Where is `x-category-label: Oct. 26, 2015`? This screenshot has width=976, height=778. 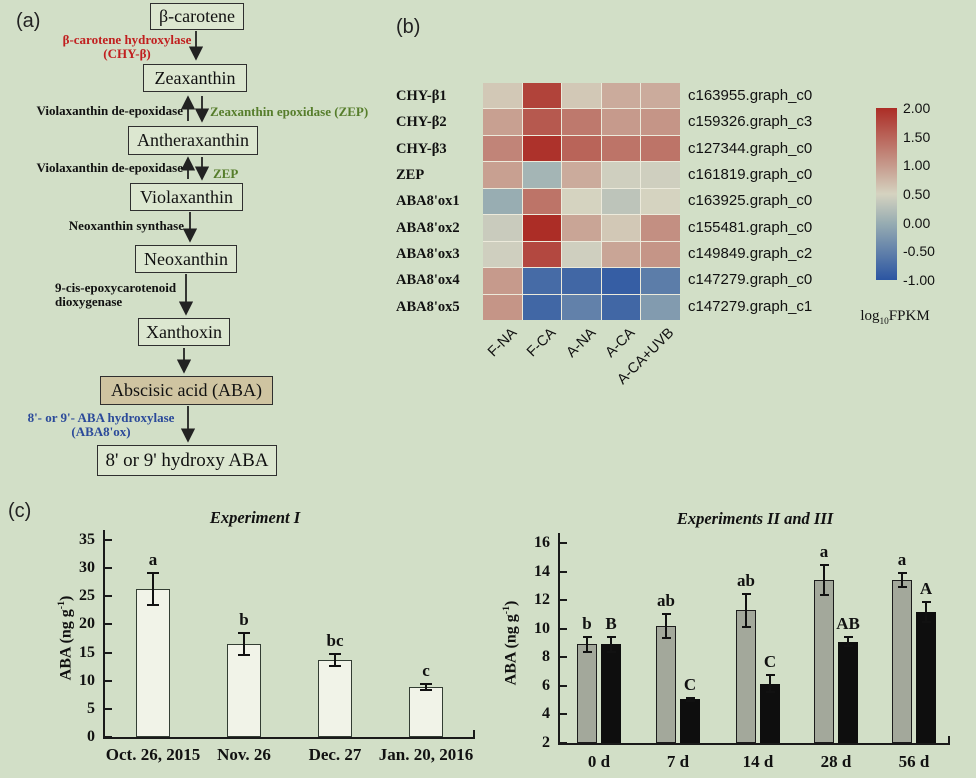 x-category-label: Oct. 26, 2015 is located at coordinates (153, 754).